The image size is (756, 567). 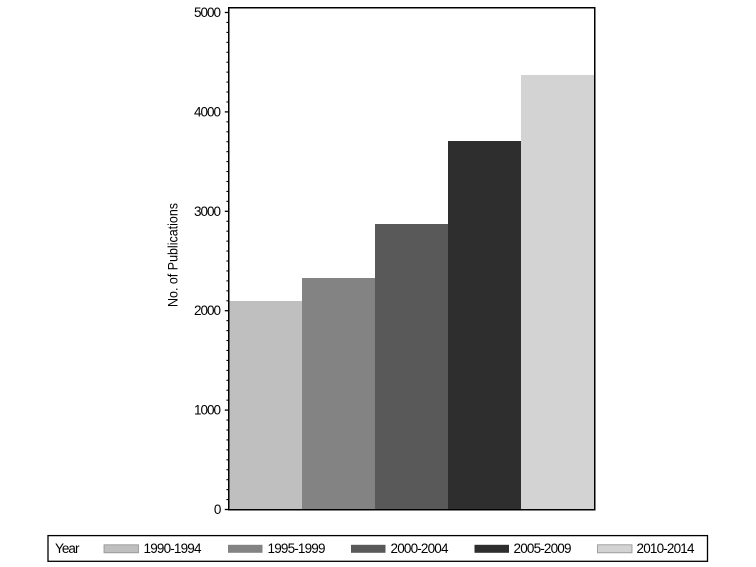 What do you see at coordinates (207, 310) in the screenshot?
I see `svg-text: 2000` at bounding box center [207, 310].